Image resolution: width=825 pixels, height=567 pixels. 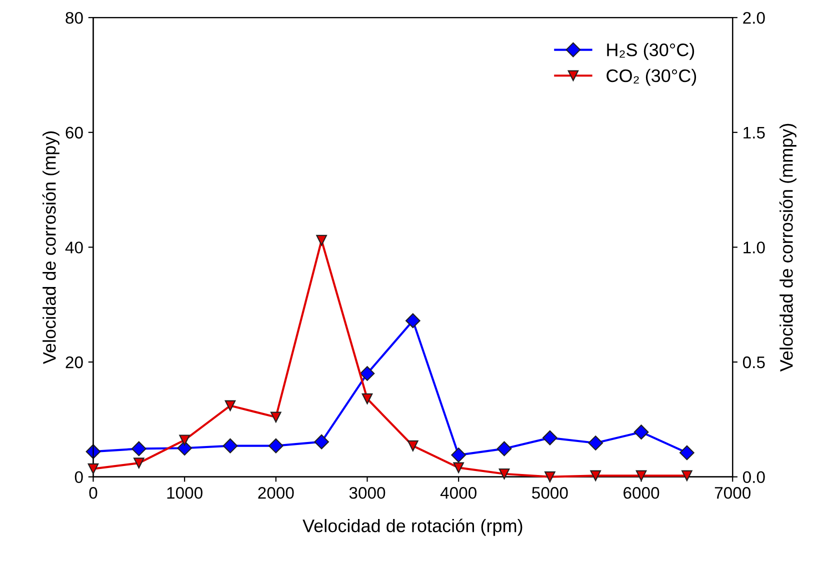 What do you see at coordinates (642, 493) in the screenshot?
I see `x-tick-label: 6000` at bounding box center [642, 493].